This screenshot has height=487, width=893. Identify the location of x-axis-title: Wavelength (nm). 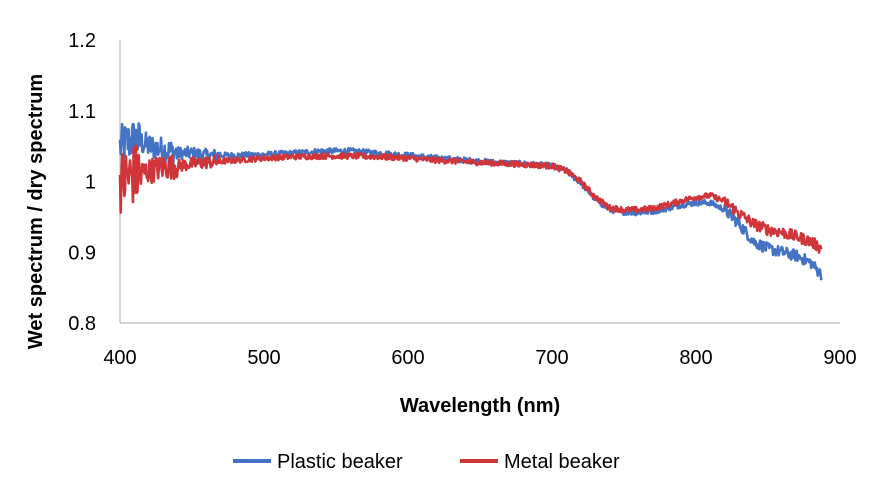
(480, 406).